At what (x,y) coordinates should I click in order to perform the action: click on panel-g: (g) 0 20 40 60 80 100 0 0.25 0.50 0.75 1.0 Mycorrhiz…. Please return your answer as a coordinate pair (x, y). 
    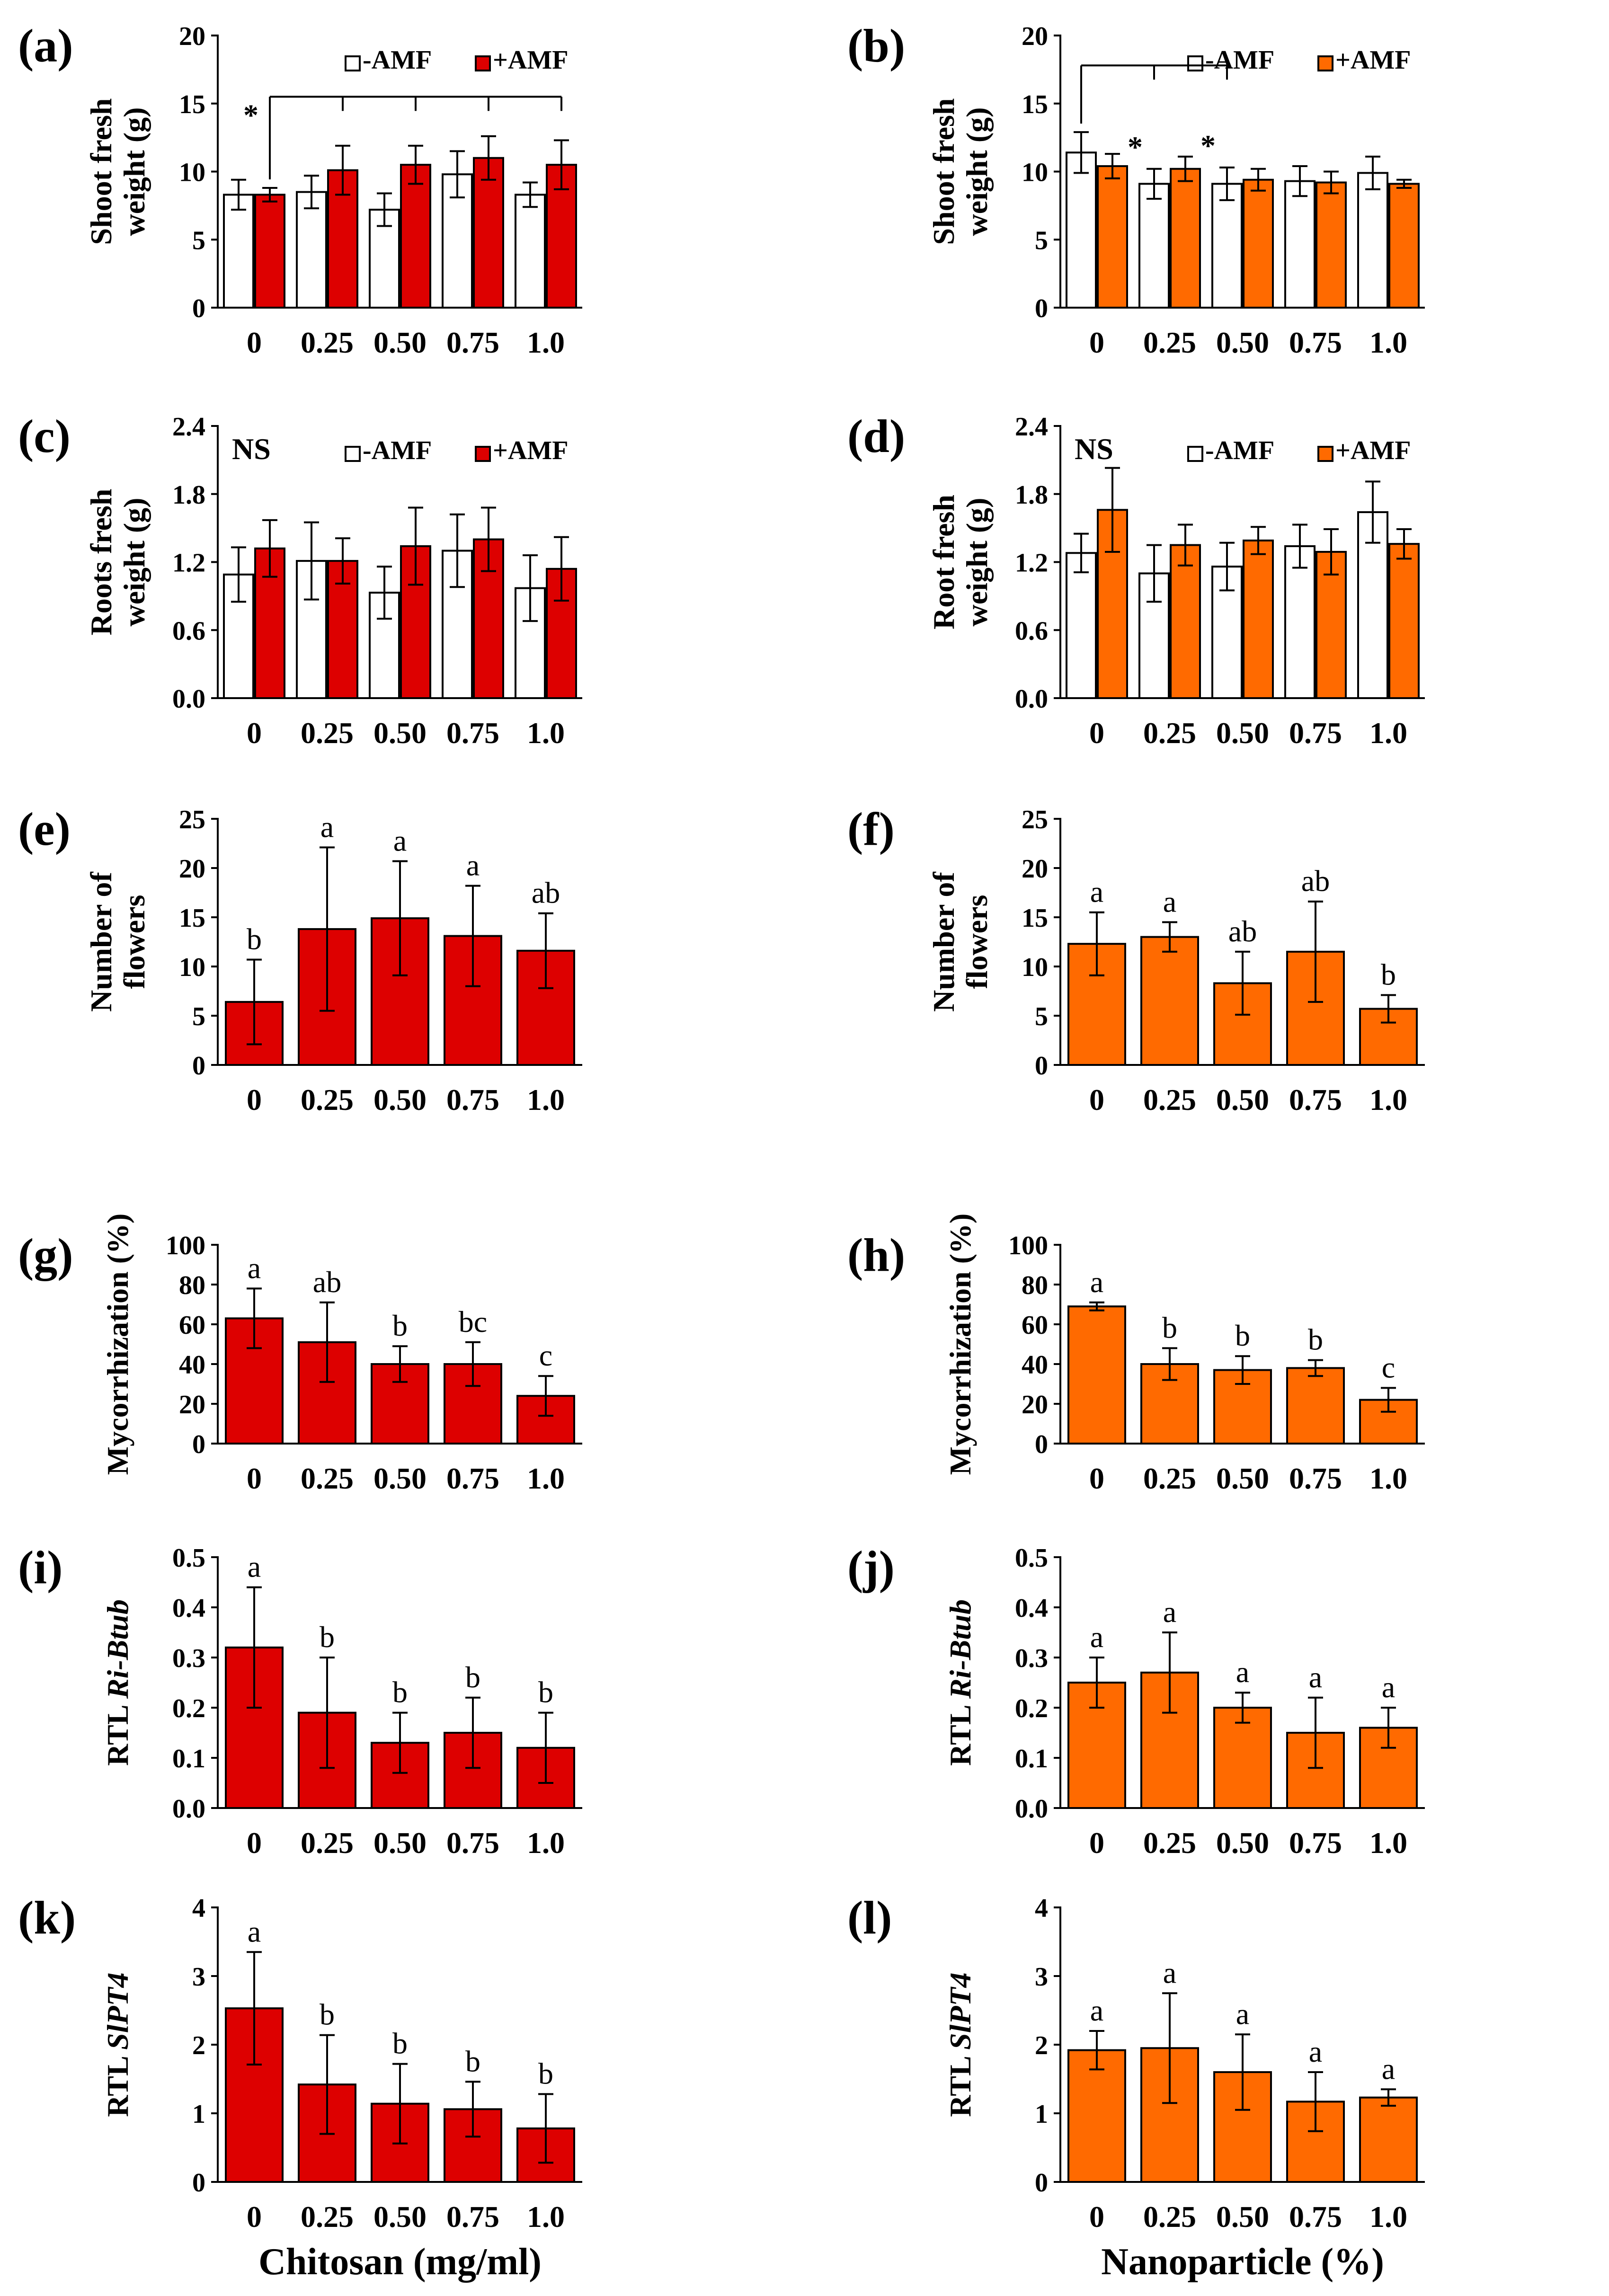
    Looking at the image, I should click on (300, 1354).